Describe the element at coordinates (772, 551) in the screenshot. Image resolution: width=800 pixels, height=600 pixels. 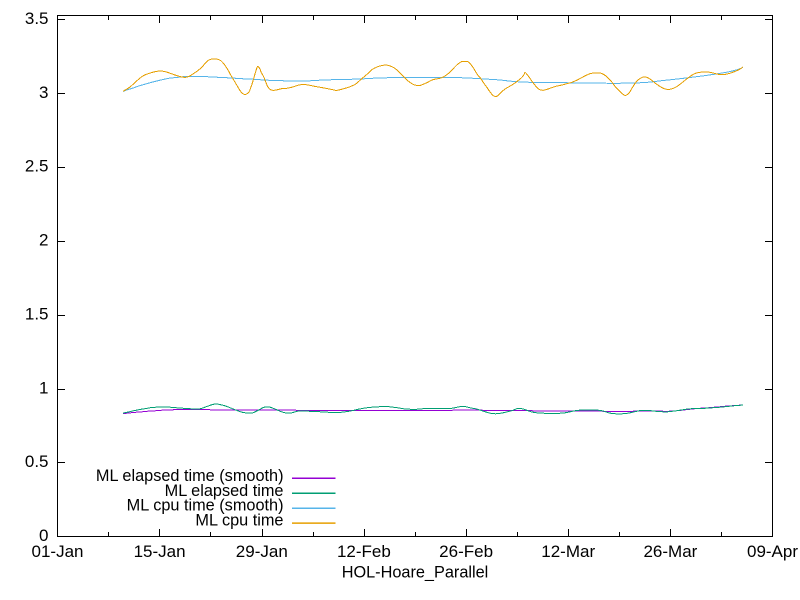
I see `svg-text: 09-Apr` at that location.